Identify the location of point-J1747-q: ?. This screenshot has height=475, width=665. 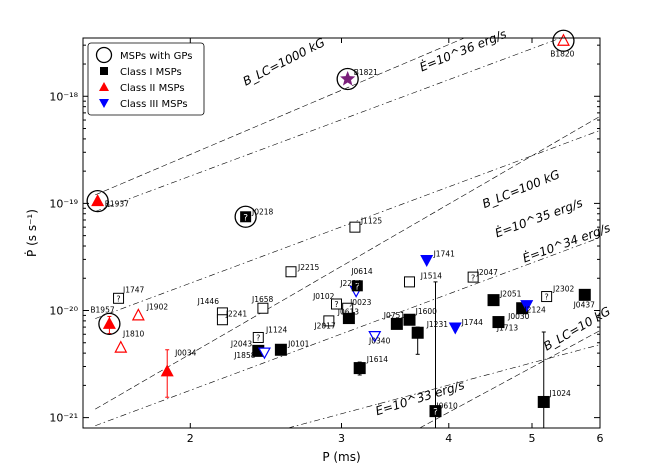
(118, 299).